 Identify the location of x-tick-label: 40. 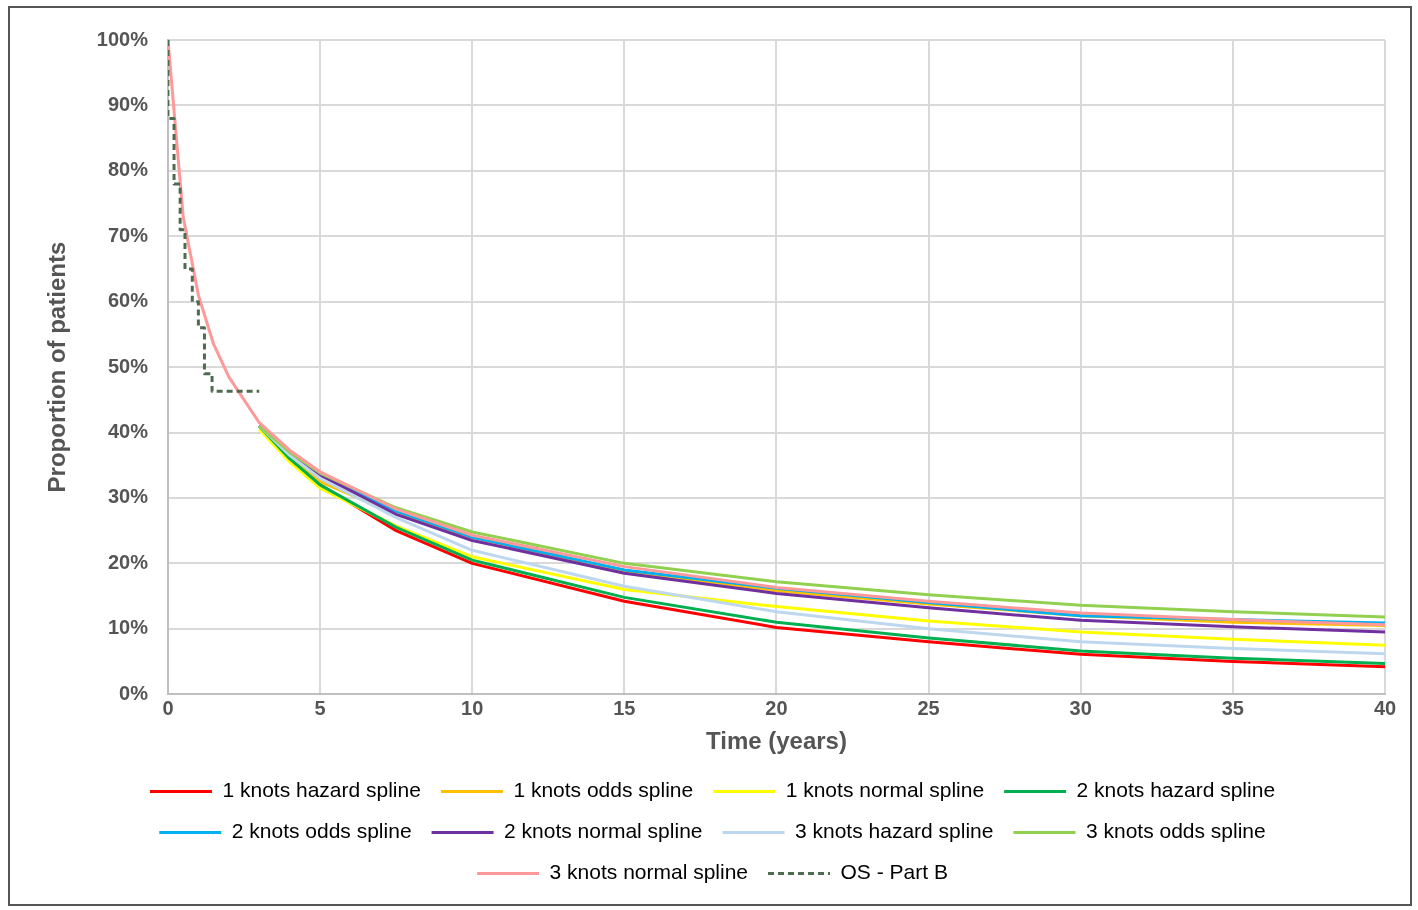
(1385, 707).